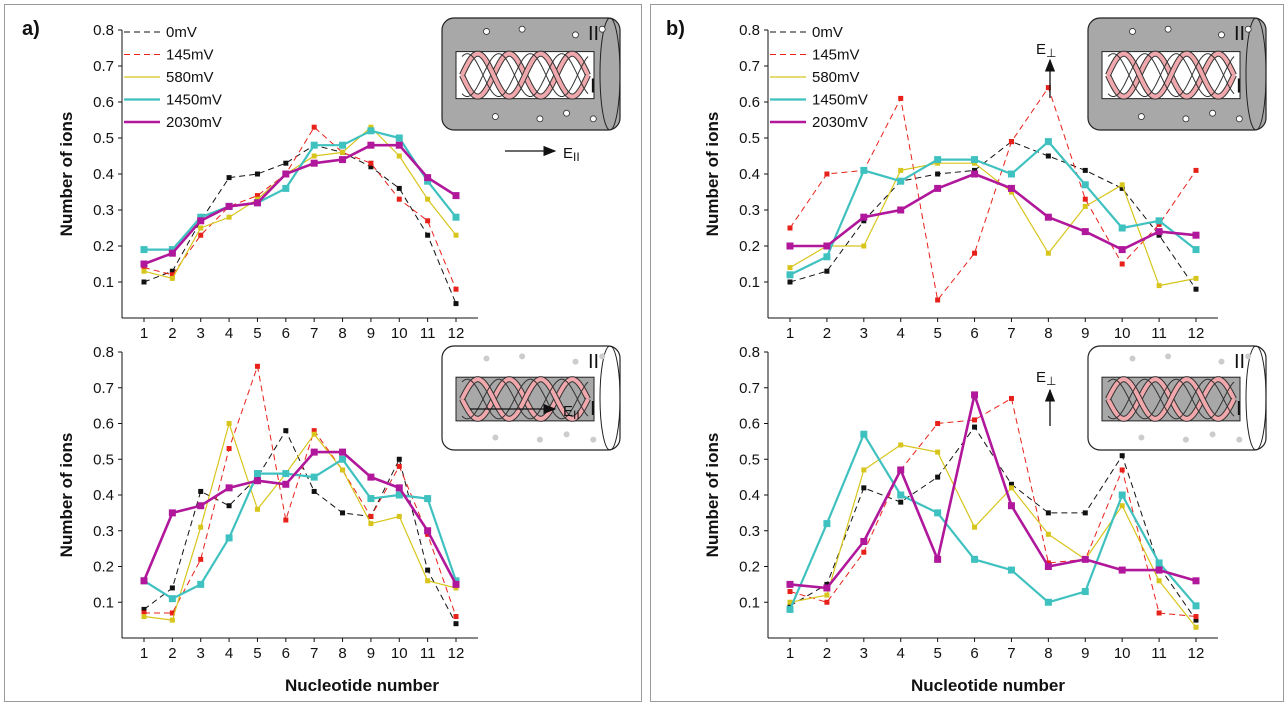 This screenshot has height=706, width=1288. What do you see at coordinates (974, 653) in the screenshot?
I see `x-tick-label: 6` at bounding box center [974, 653].